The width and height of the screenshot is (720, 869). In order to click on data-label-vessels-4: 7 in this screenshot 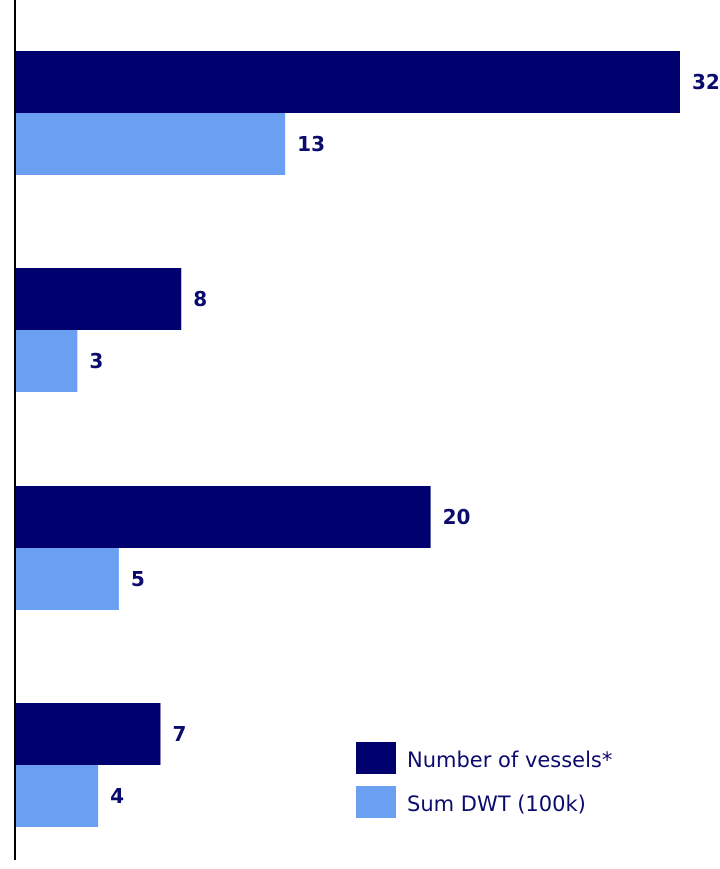, I will do `click(179, 734)`.